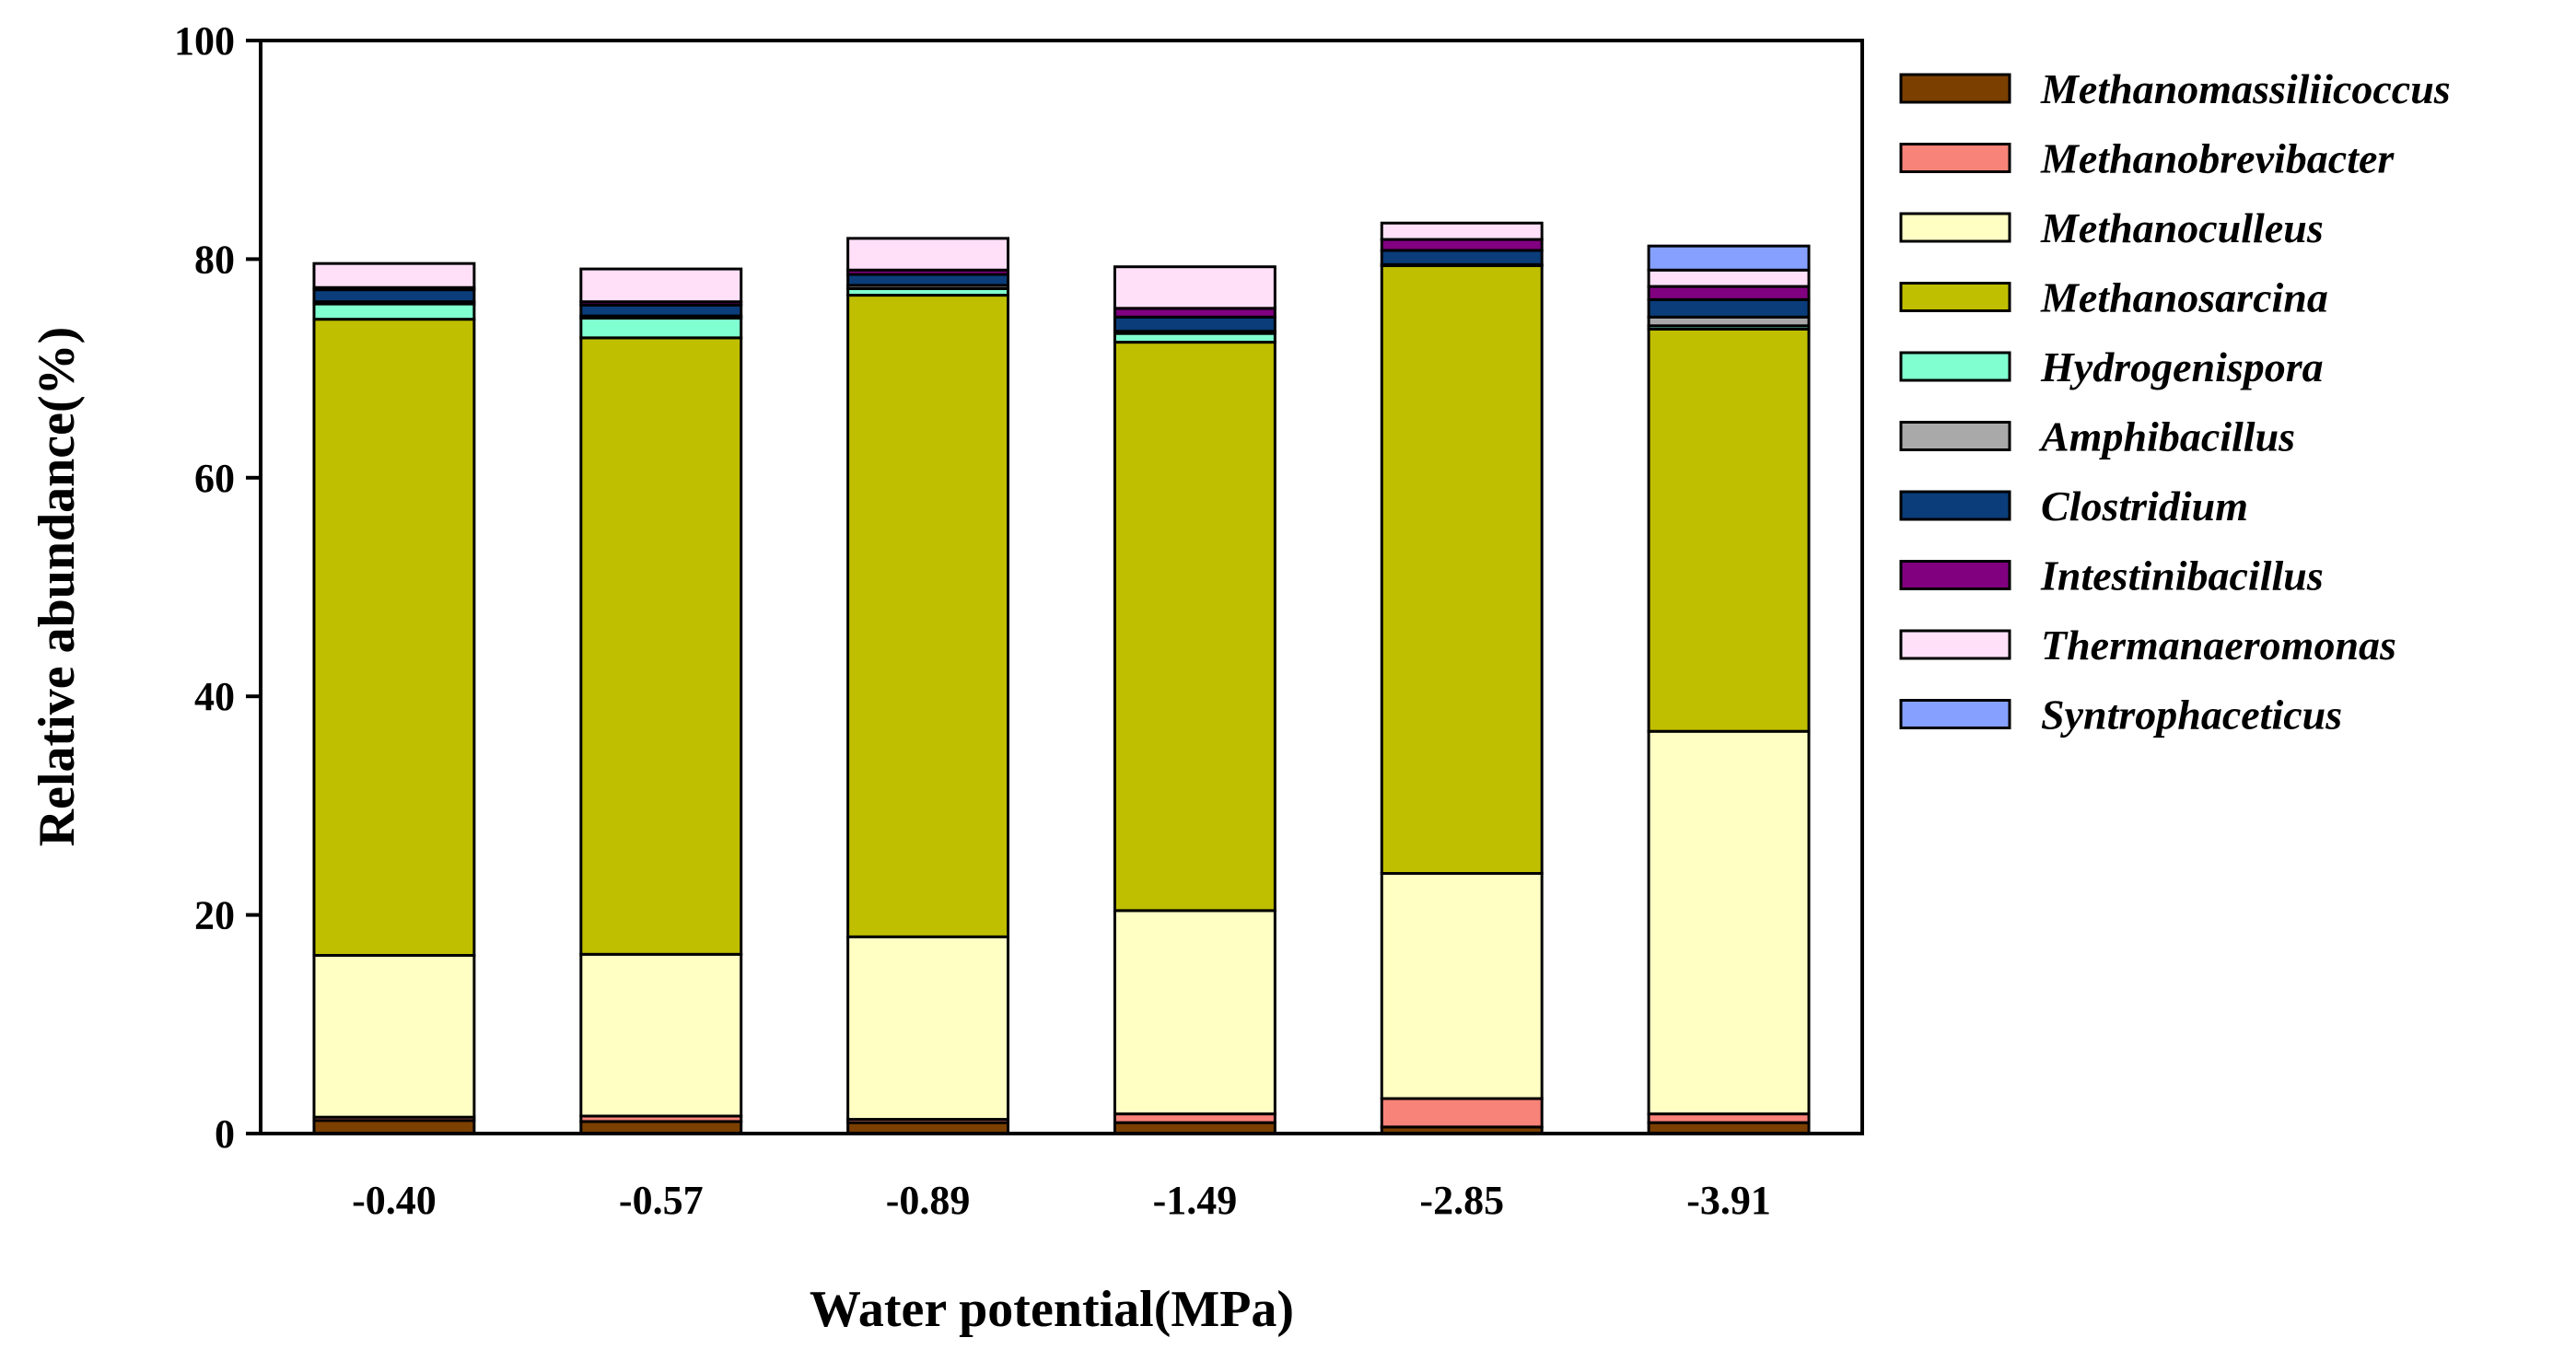 This screenshot has height=1361, width=2576. What do you see at coordinates (204, 41) in the screenshot?
I see `y-tick-label: 100` at bounding box center [204, 41].